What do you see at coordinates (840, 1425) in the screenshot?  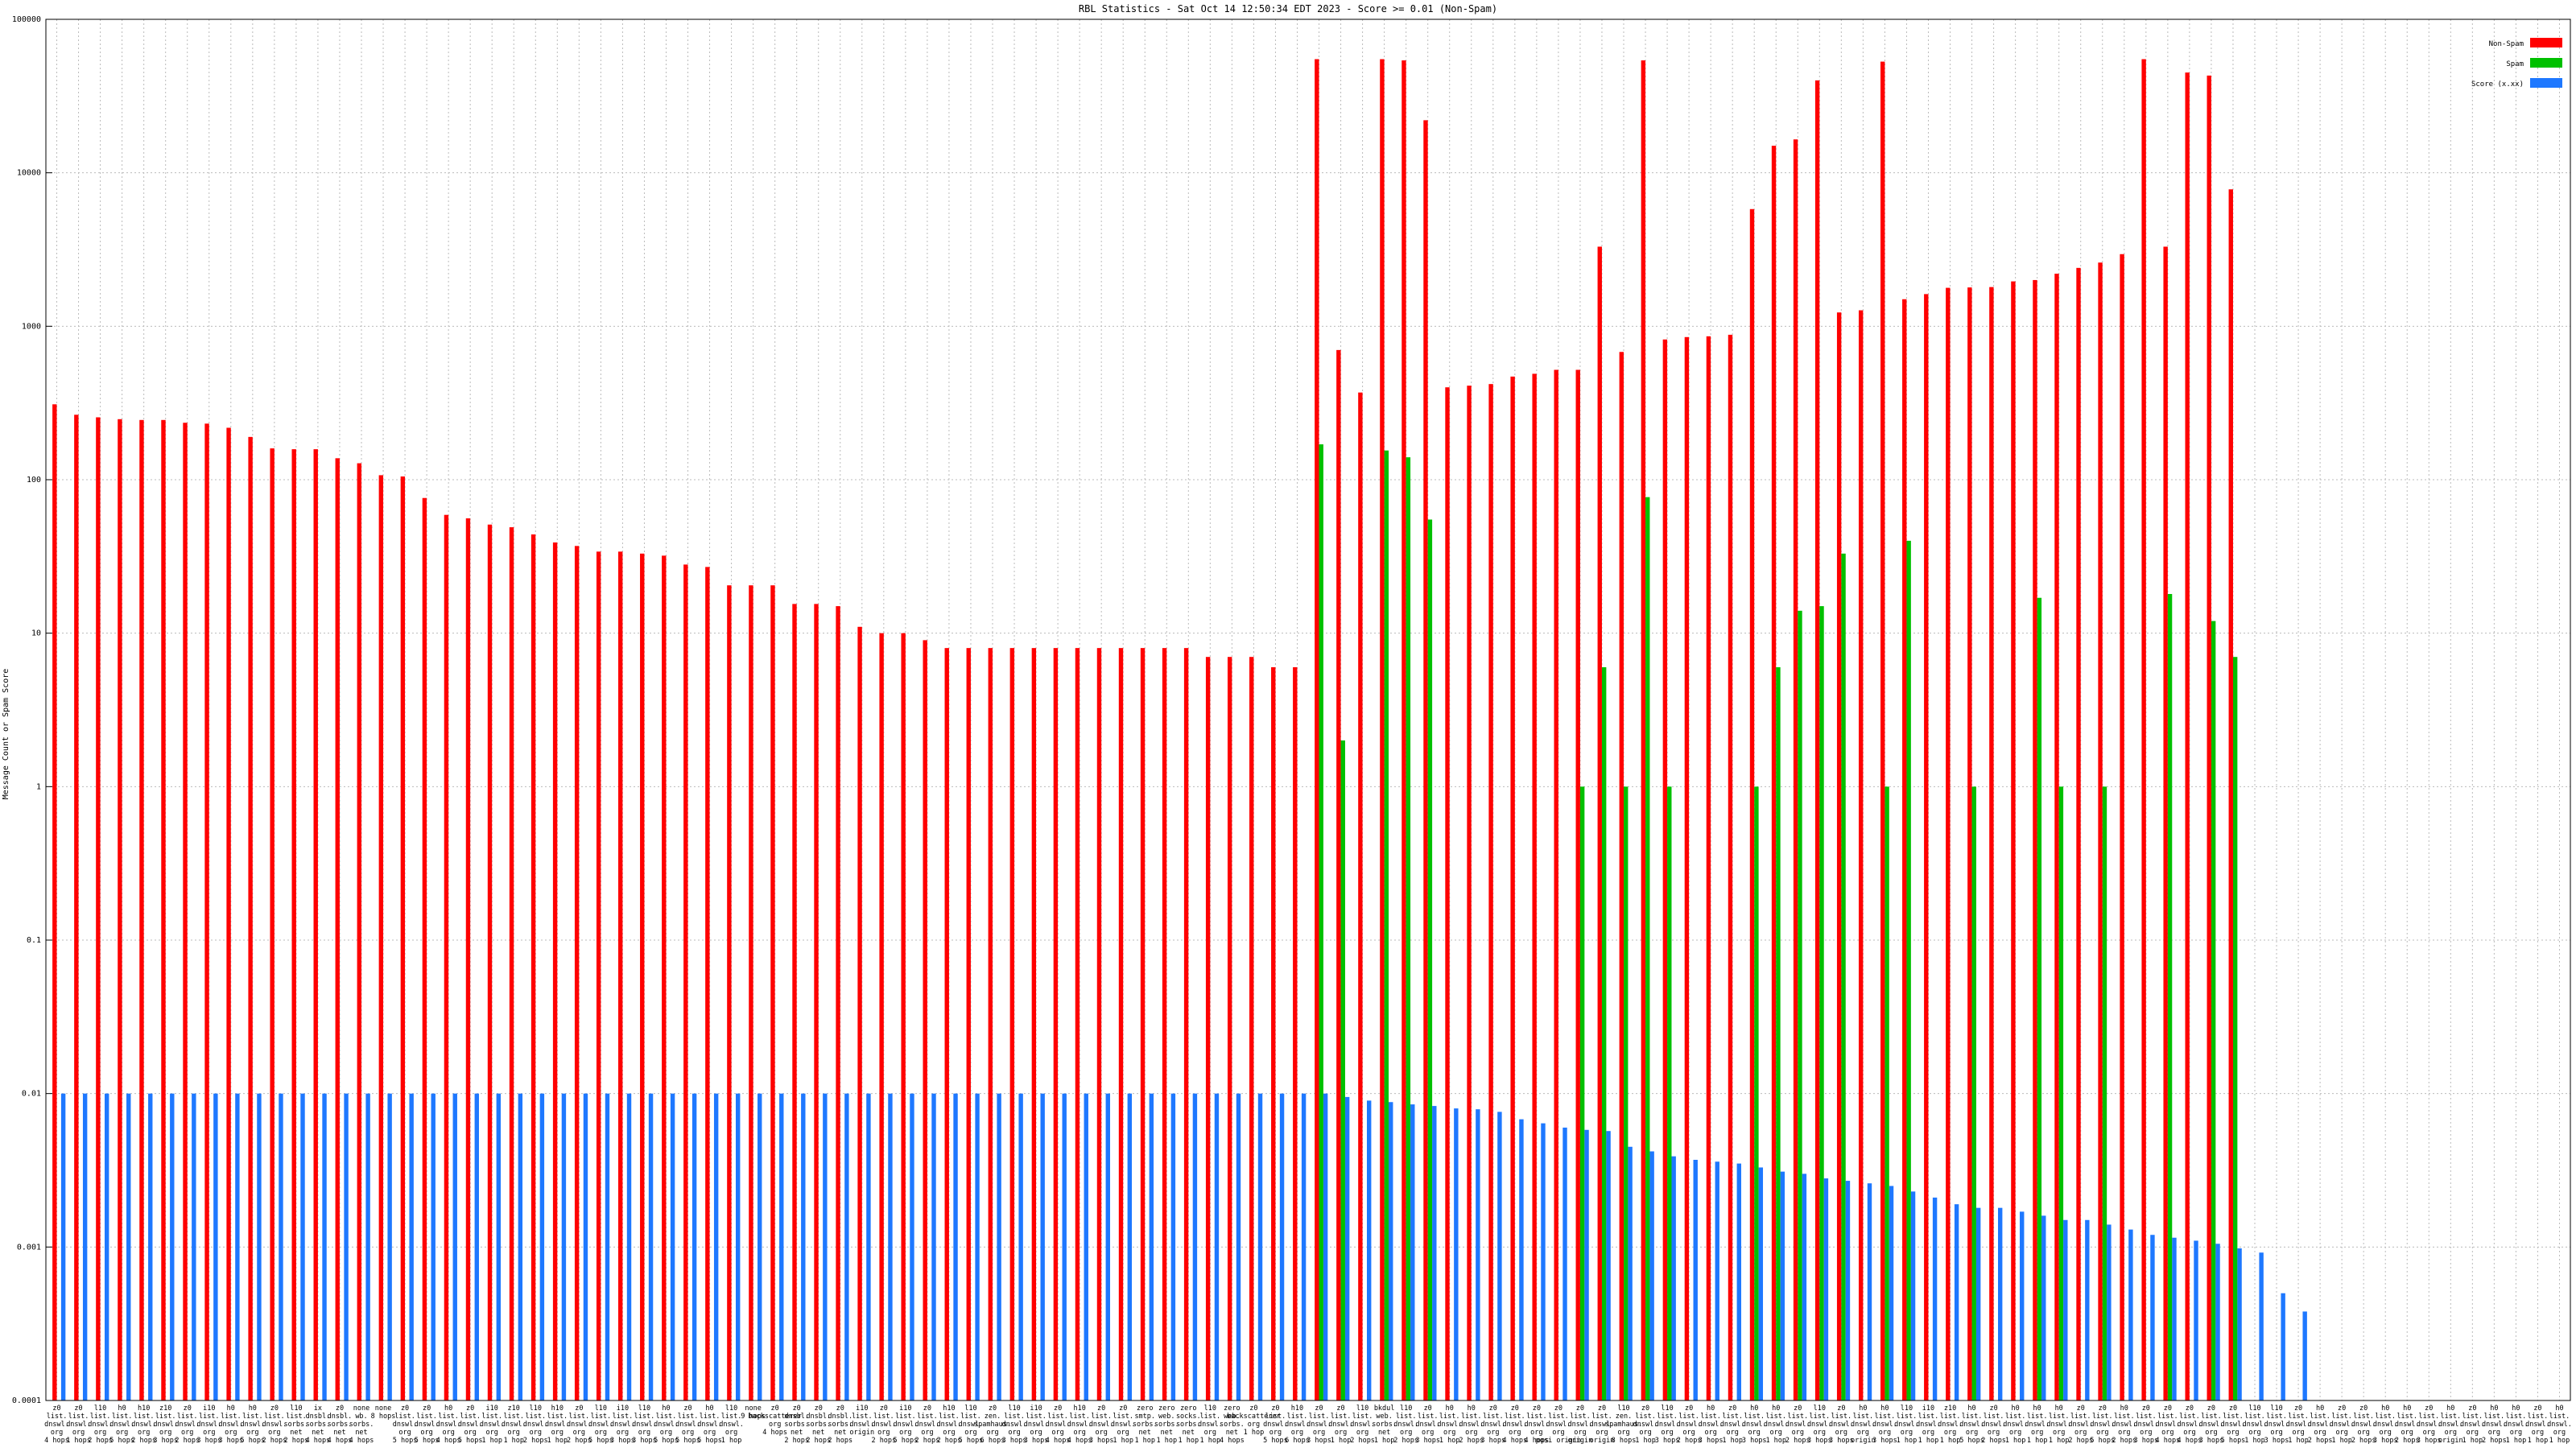 I see `x-tick-label: z0 dnsbl. sorbs. net 2 hops` at bounding box center [840, 1425].